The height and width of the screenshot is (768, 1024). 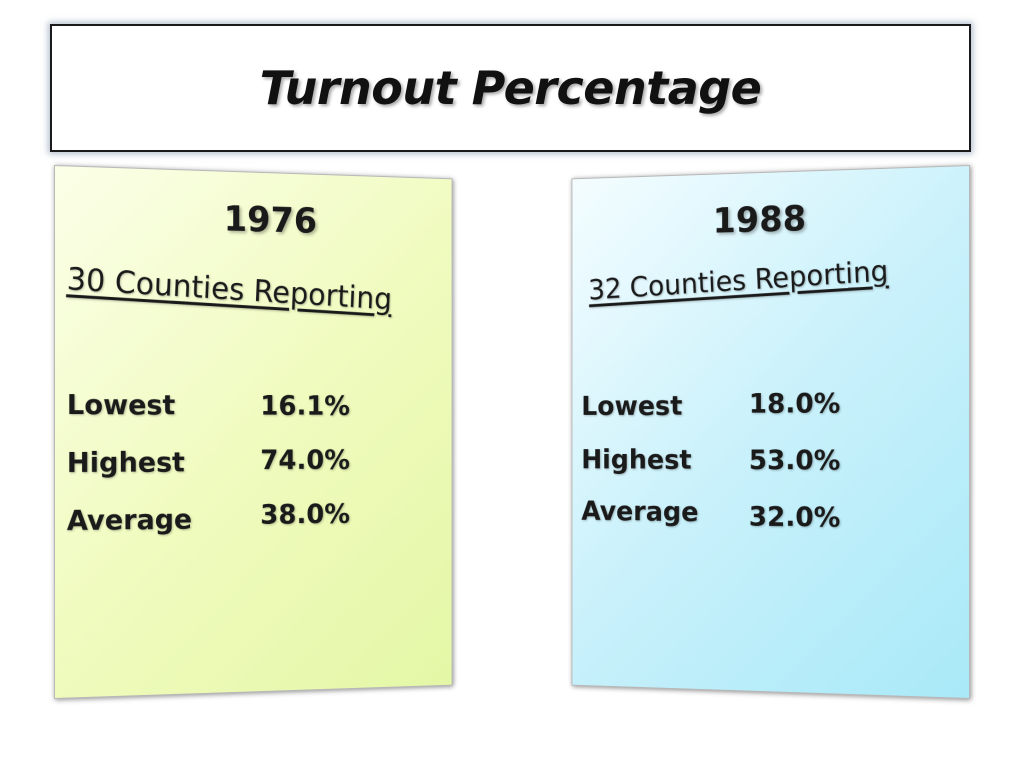 I want to click on year-heading: 1976, so click(x=270, y=220).